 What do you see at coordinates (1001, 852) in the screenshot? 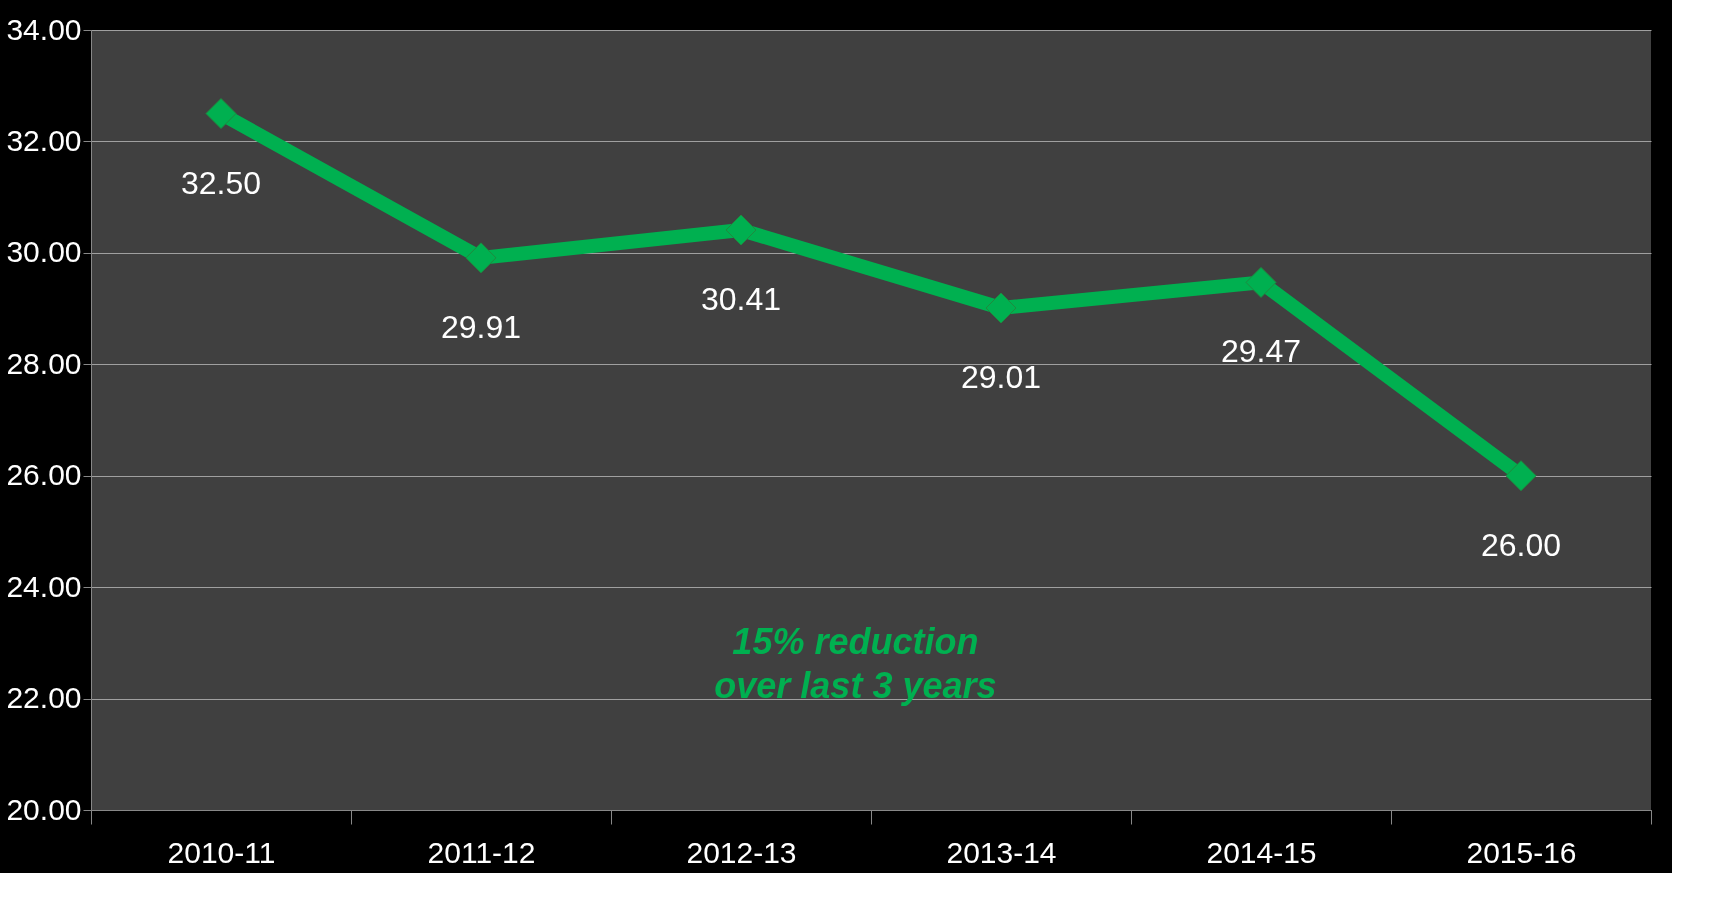
I see `x-tick-label: 2013-14` at bounding box center [1001, 852].